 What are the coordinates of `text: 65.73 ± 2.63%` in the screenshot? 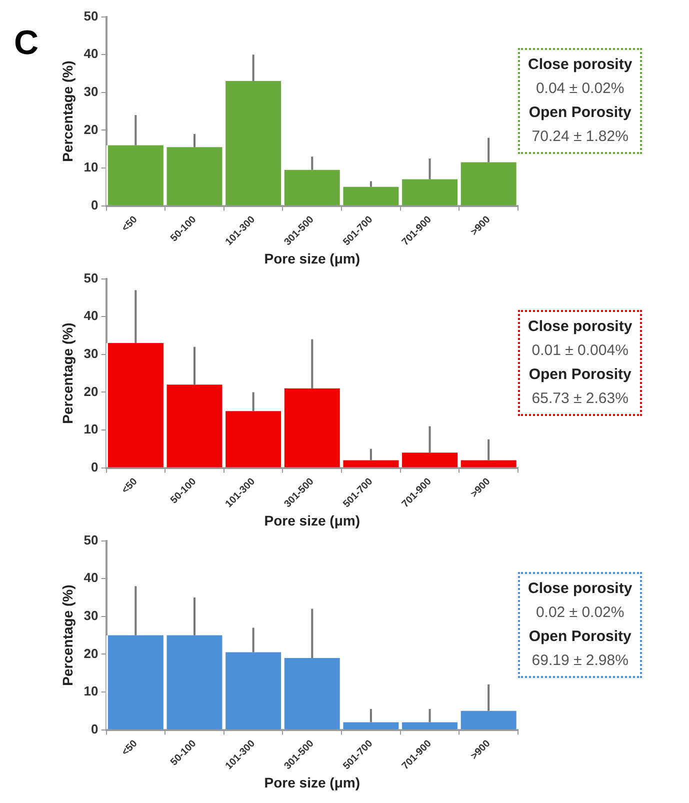 It's located at (580, 399).